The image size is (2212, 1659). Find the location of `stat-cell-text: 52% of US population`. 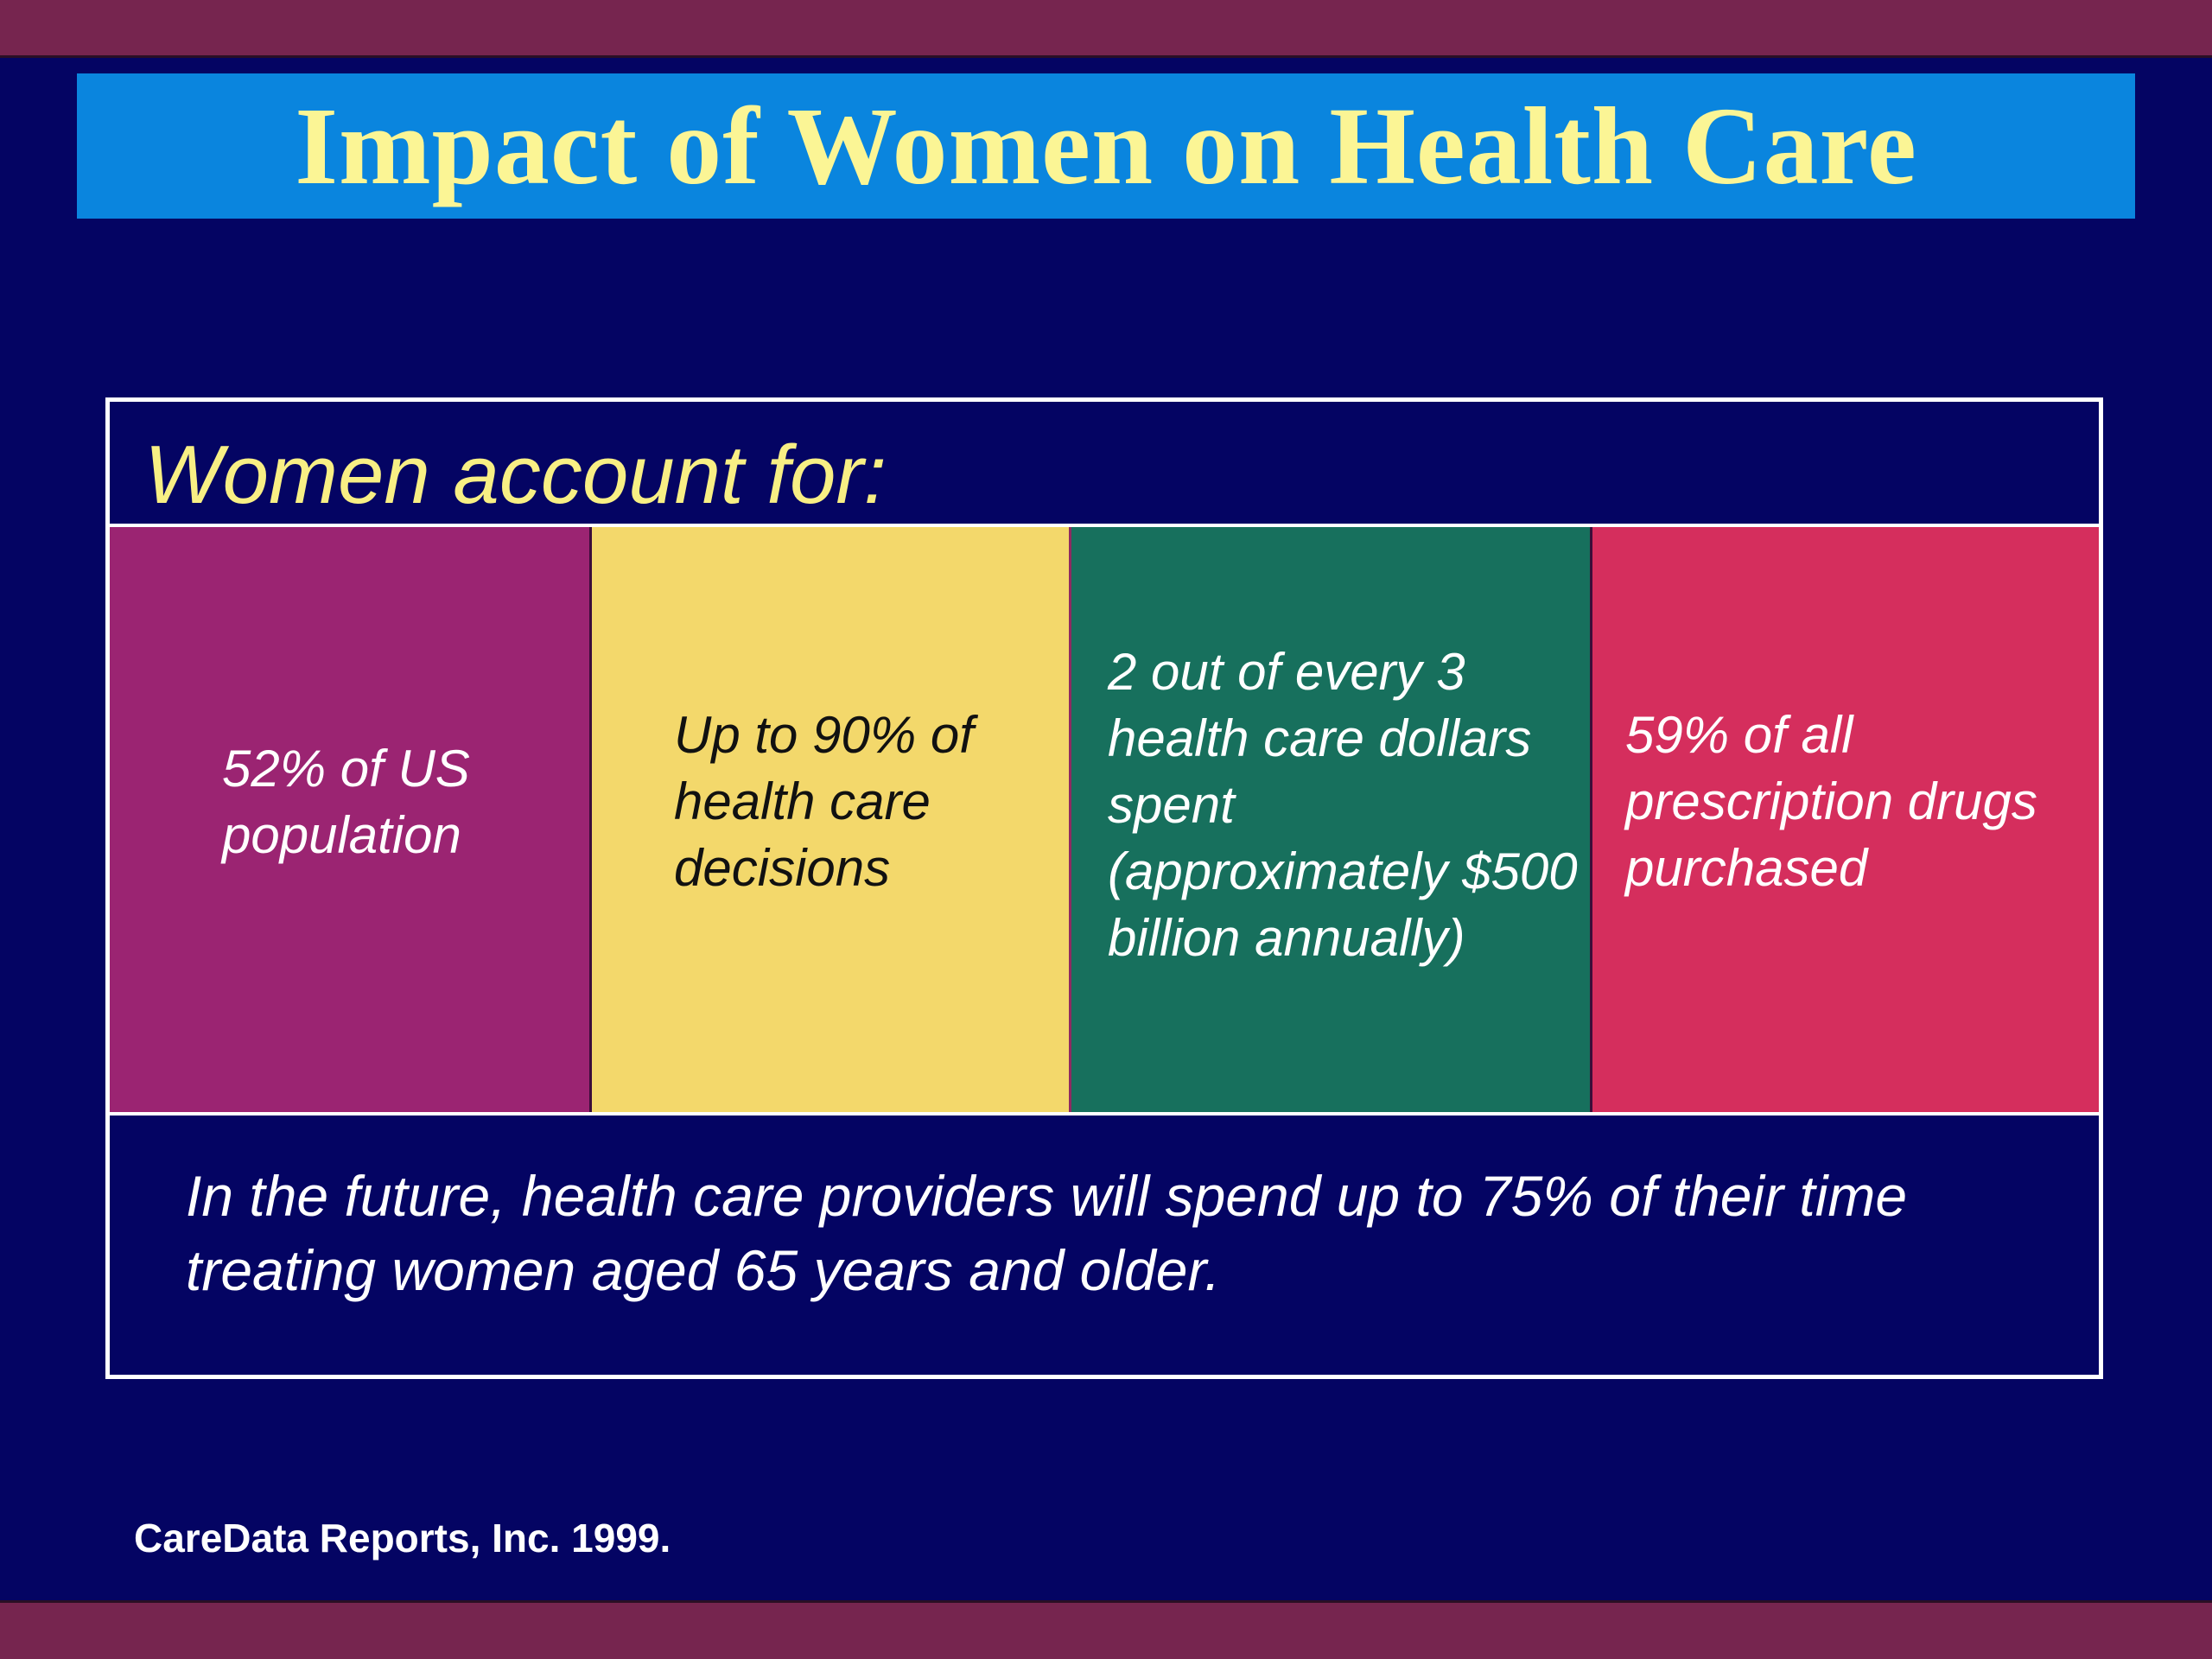

stat-cell-text: 52% of US population is located at coordinates (346, 801).